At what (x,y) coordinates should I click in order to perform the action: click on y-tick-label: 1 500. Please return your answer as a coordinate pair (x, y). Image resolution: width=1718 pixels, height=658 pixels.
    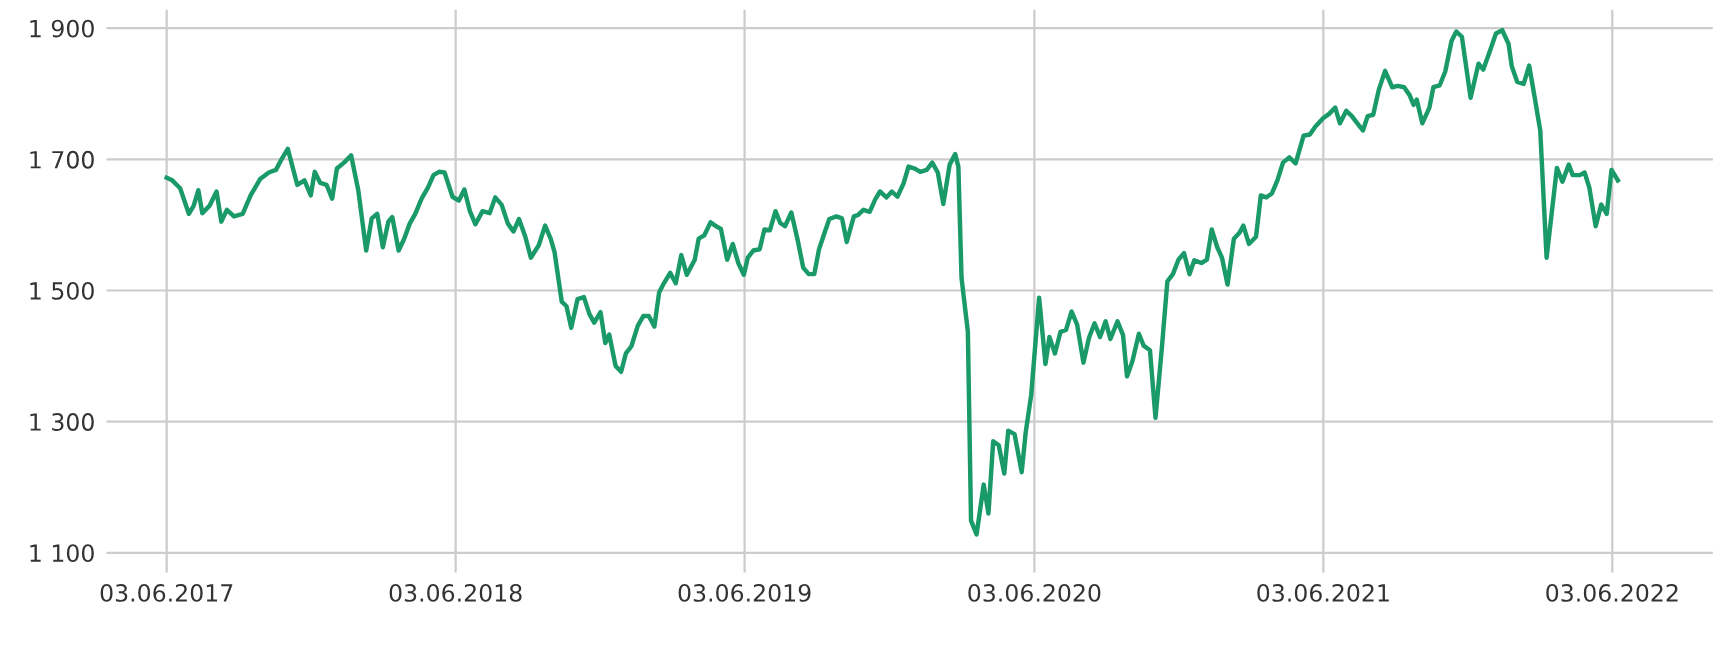
    Looking at the image, I should click on (62, 290).